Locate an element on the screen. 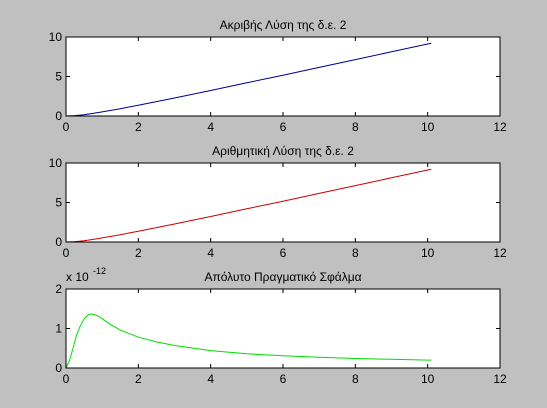  y-exponent-label: x 10 is located at coordinates (77, 277).